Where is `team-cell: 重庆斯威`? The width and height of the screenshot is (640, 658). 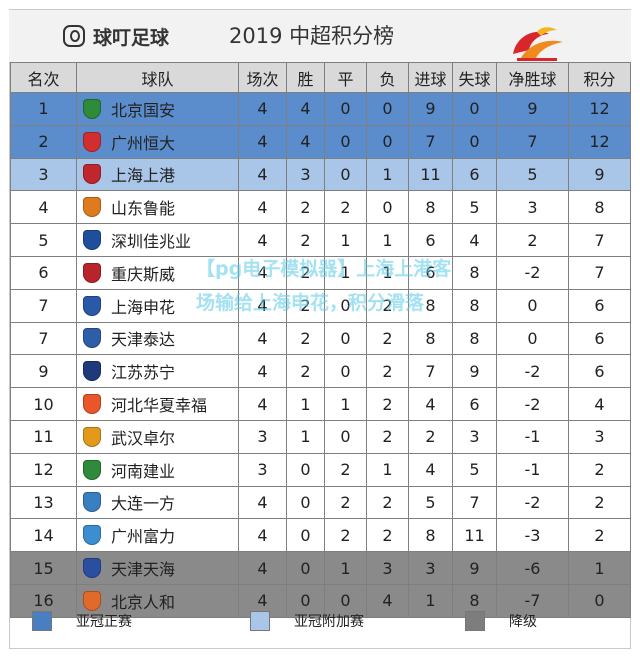 team-cell: 重庆斯威 is located at coordinates (157, 272).